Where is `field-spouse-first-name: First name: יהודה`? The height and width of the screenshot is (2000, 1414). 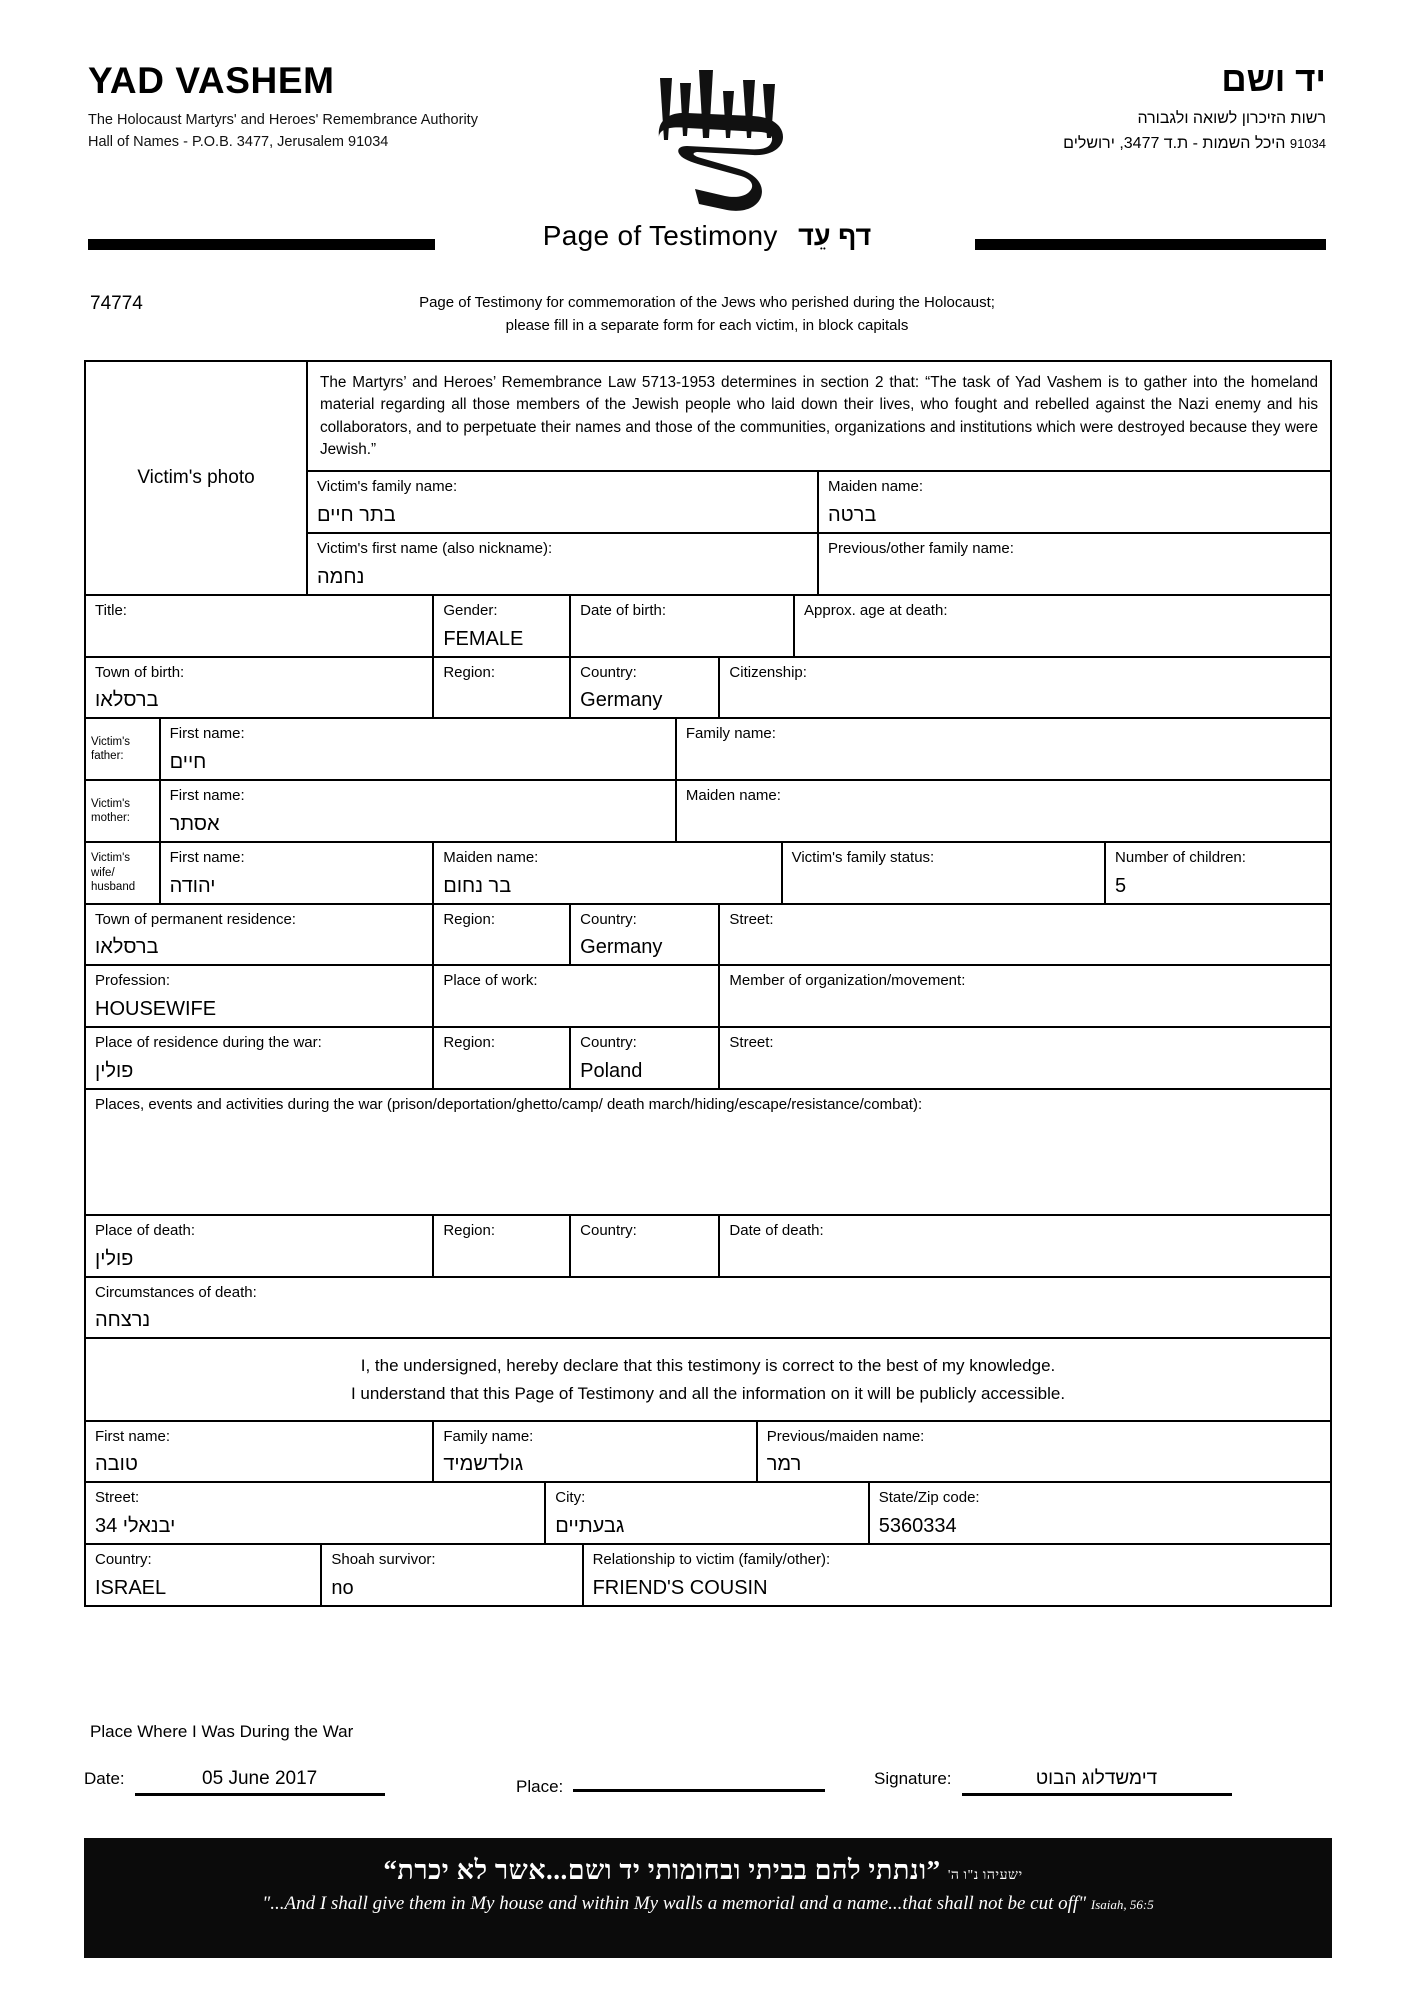
field-spouse-first-name: First name: יהודה is located at coordinates (298, 872).